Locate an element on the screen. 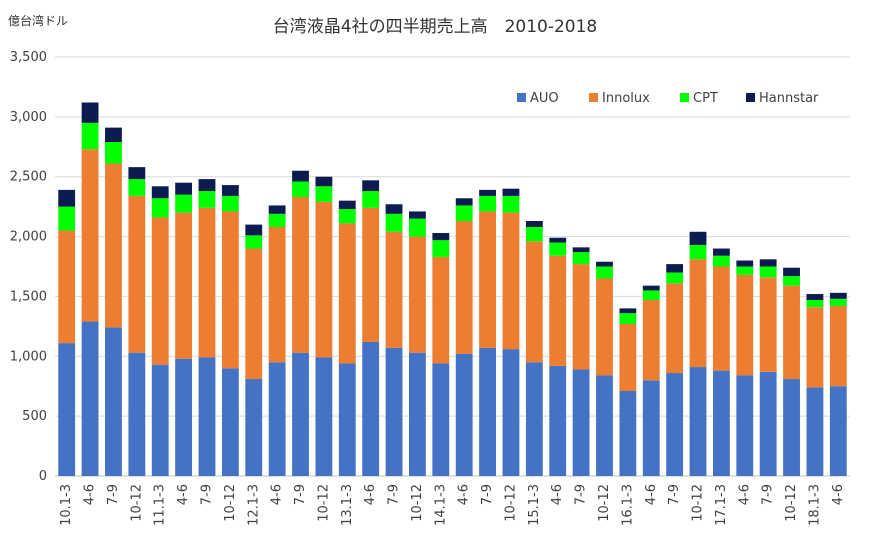 Image resolution: width=870 pixels, height=560 pixels. legend-label: CPT is located at coordinates (705, 98).